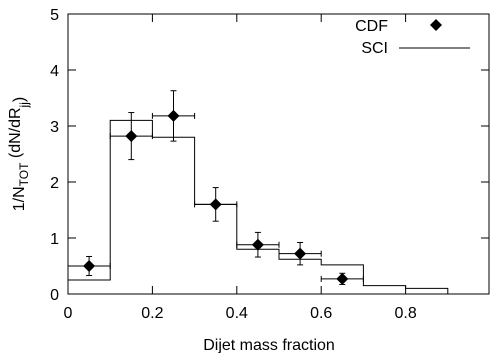 The height and width of the screenshot is (353, 490). Describe the element at coordinates (24, 105) in the screenshot. I see `y-axis-title-sub2: jj` at that location.